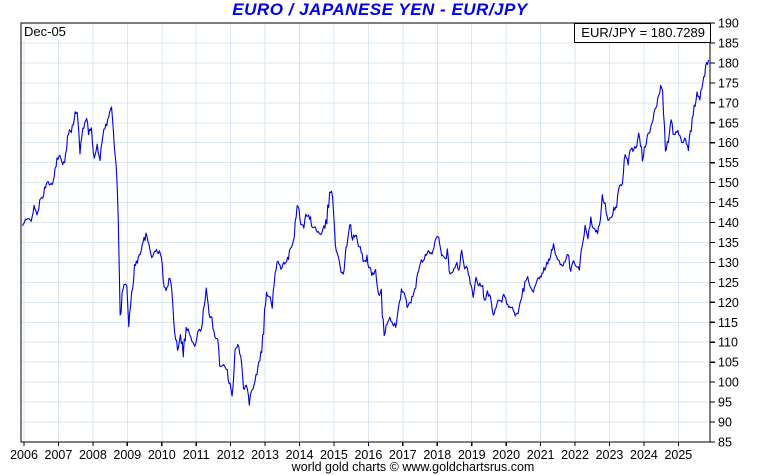  I want to click on y-tick-label: 160, so click(728, 143).